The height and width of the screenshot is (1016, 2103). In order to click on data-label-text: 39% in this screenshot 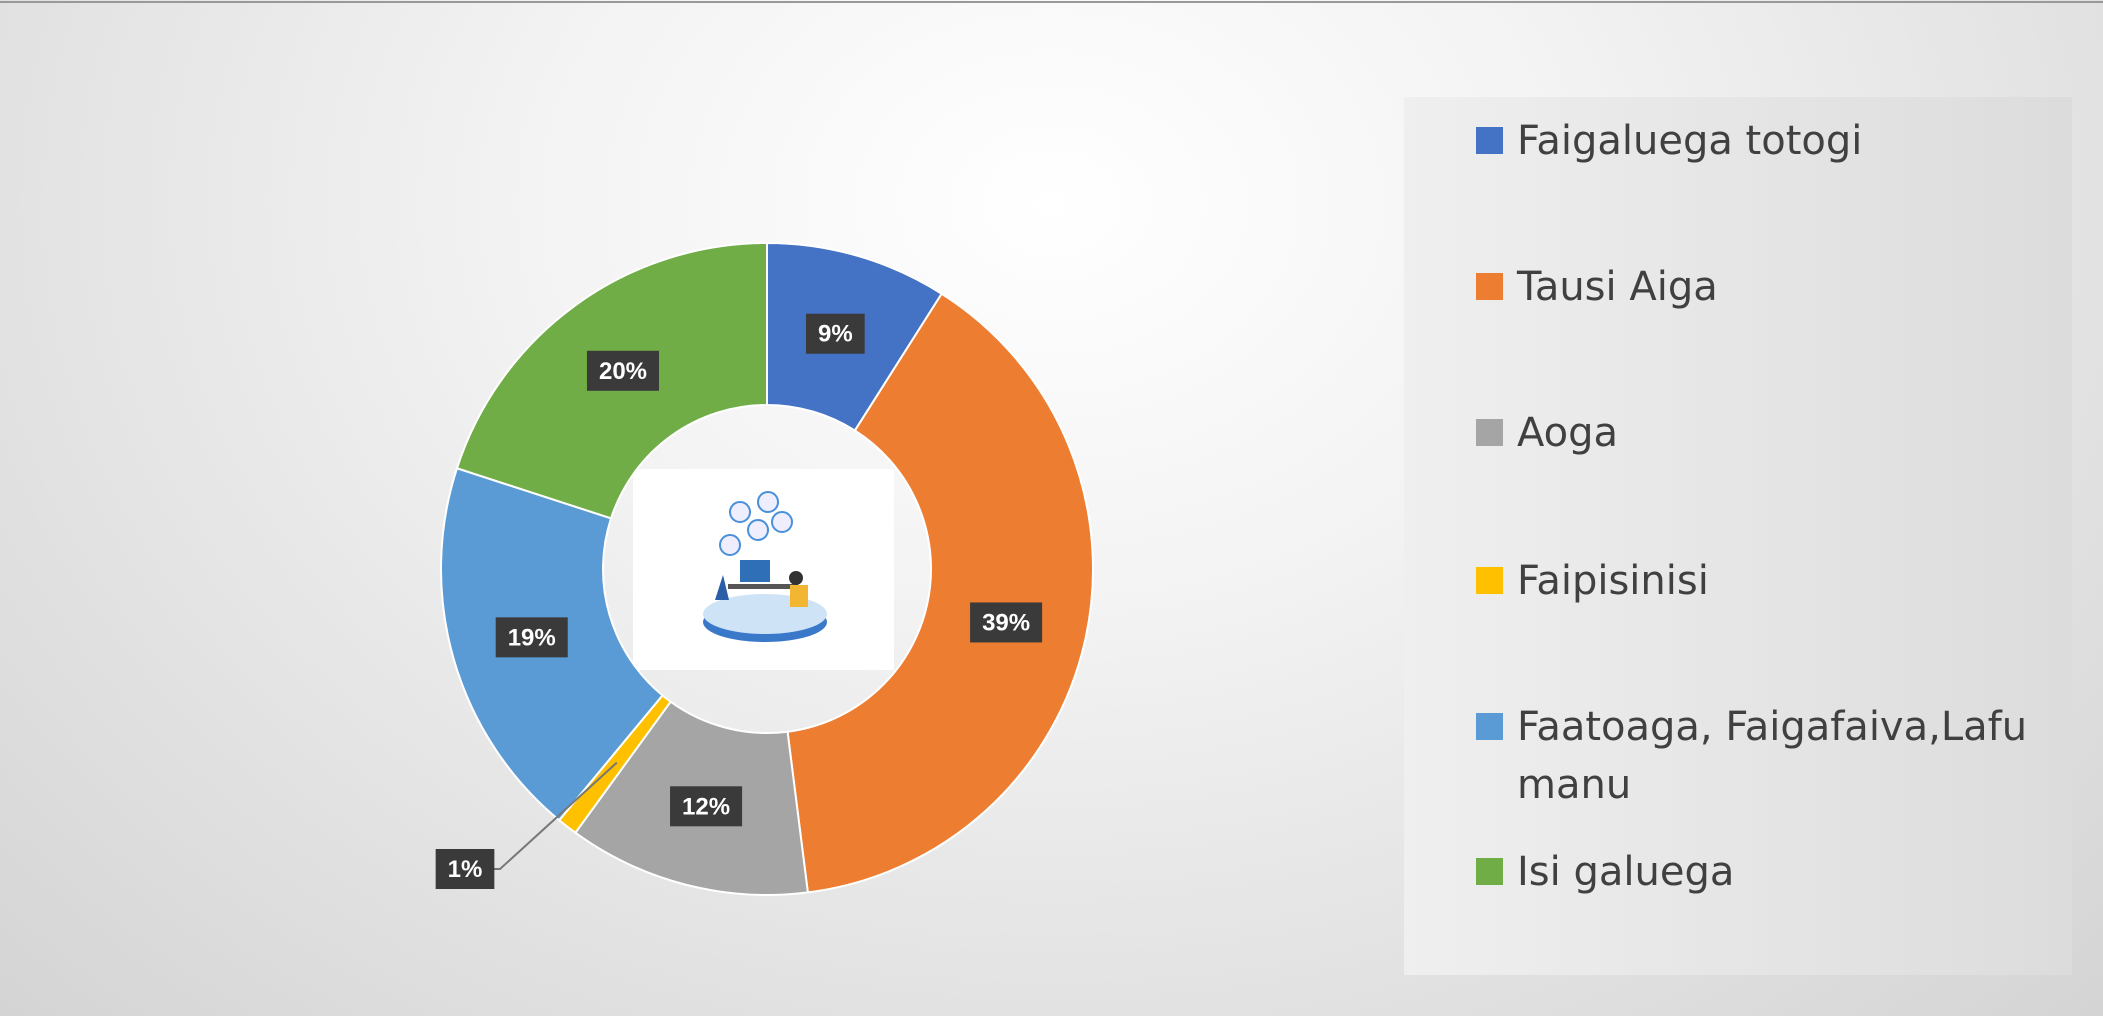, I will do `click(1006, 622)`.